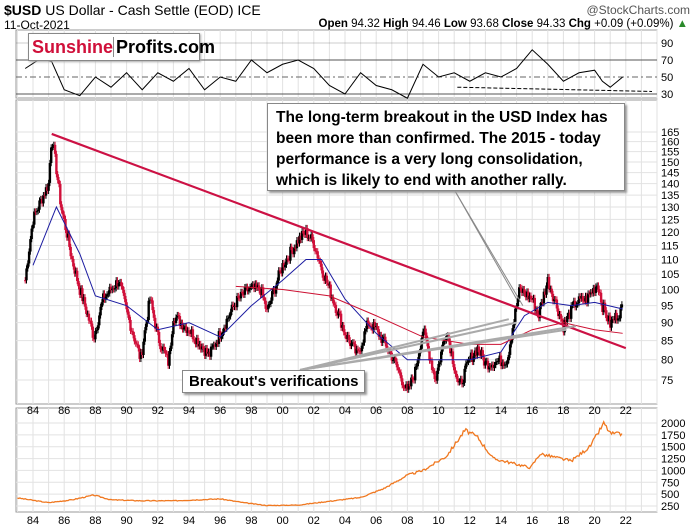  Describe the element at coordinates (667, 61) in the screenshot. I see `rsi-tick-label: 70` at that location.